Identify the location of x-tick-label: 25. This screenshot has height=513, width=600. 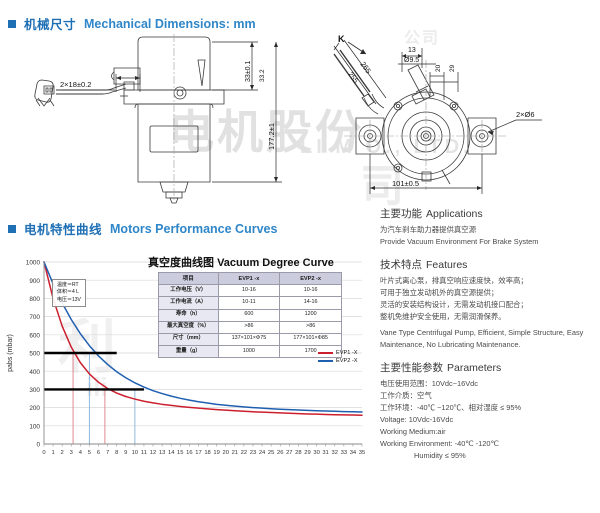
(271, 453).